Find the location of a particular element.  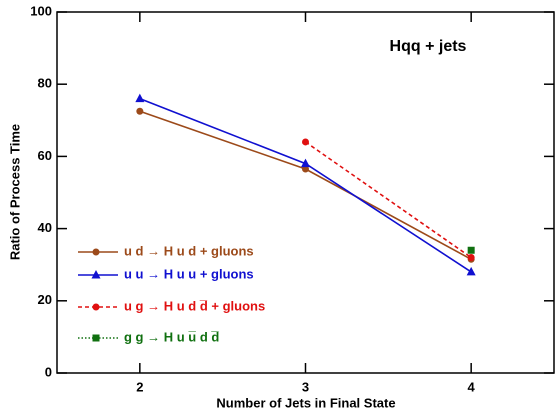

y-tick-label: 80 is located at coordinates (45, 83).